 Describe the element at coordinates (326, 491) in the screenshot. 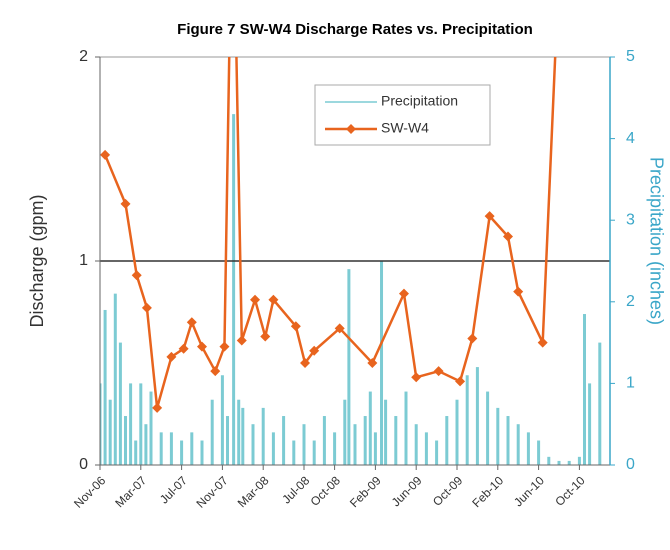

I see `x-tick-label: Oct-08` at that location.